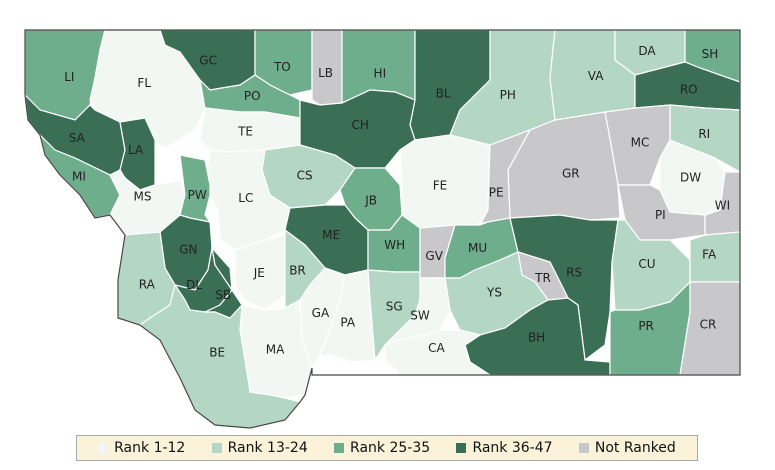 The image size is (775, 470). I want to click on legend-label: Rank 13-24, so click(267, 448).